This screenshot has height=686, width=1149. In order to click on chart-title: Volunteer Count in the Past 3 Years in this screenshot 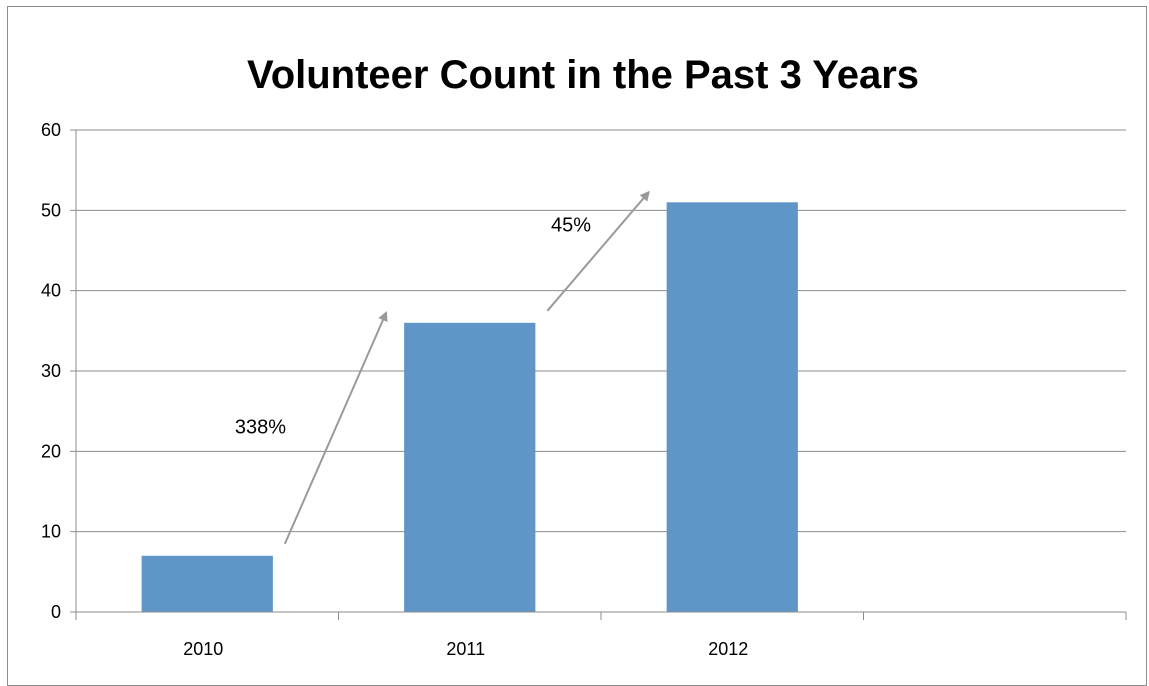, I will do `click(583, 75)`.